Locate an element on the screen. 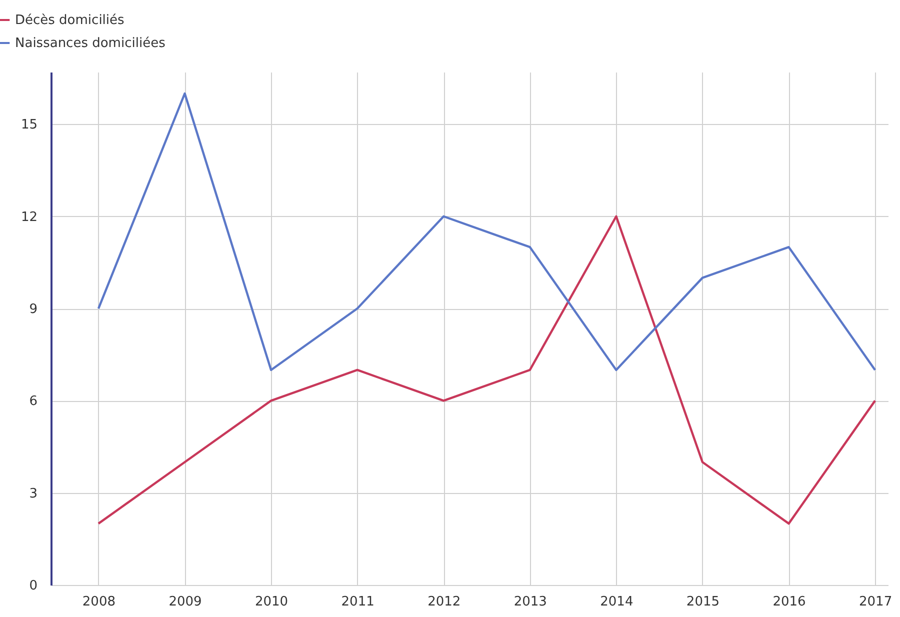 The image size is (900, 617). y-tick-label: 12 is located at coordinates (29, 217).